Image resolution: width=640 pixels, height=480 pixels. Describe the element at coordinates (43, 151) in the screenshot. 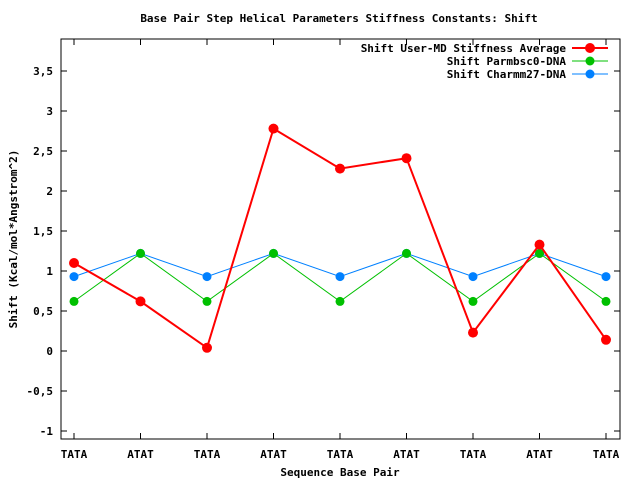

I see `y-tick-label-7: 2,5` at that location.